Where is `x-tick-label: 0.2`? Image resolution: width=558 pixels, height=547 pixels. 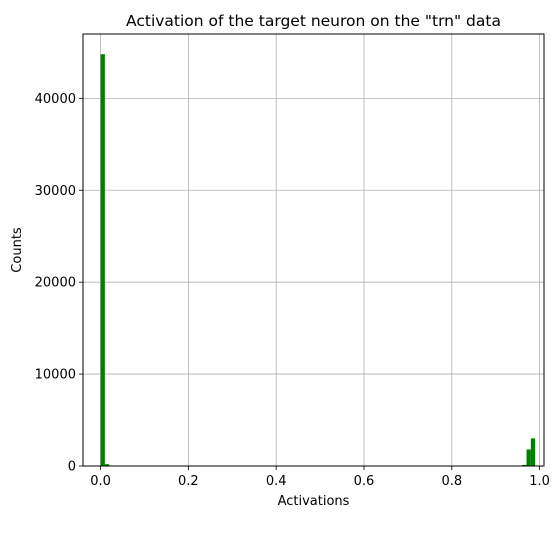 x-tick-label: 0.2 is located at coordinates (188, 481).